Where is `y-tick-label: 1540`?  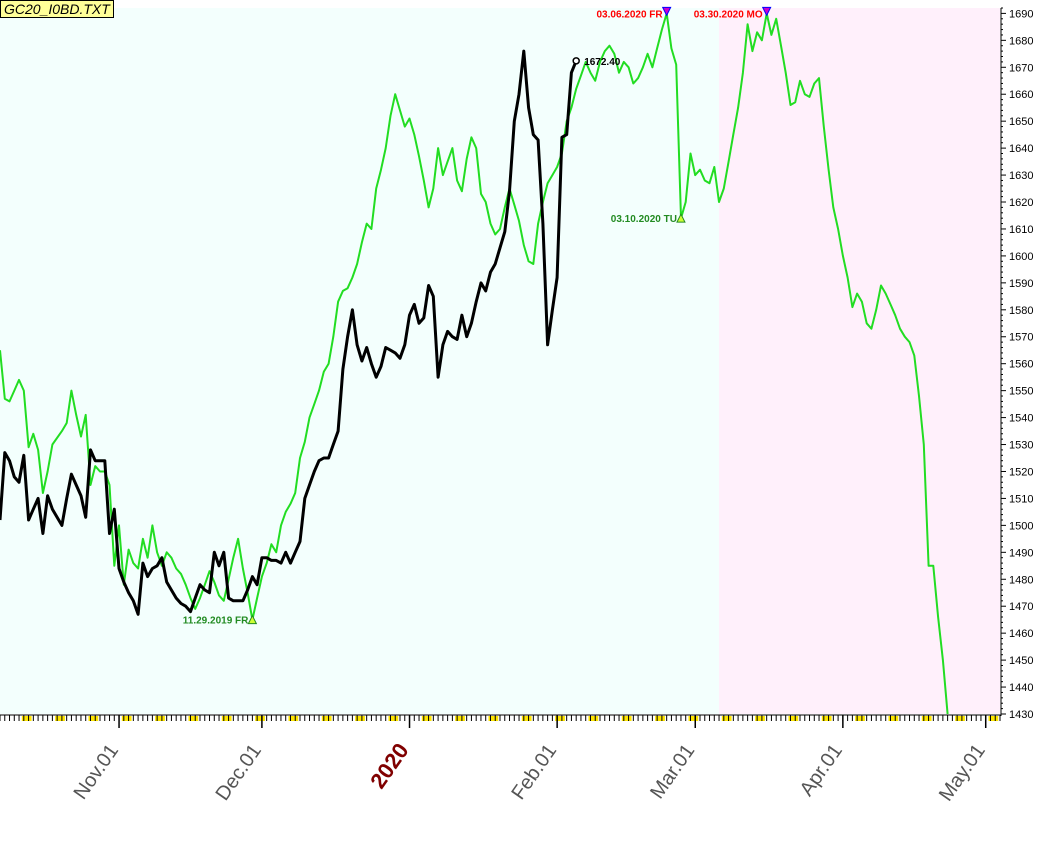 y-tick-label: 1540 is located at coordinates (1021, 419).